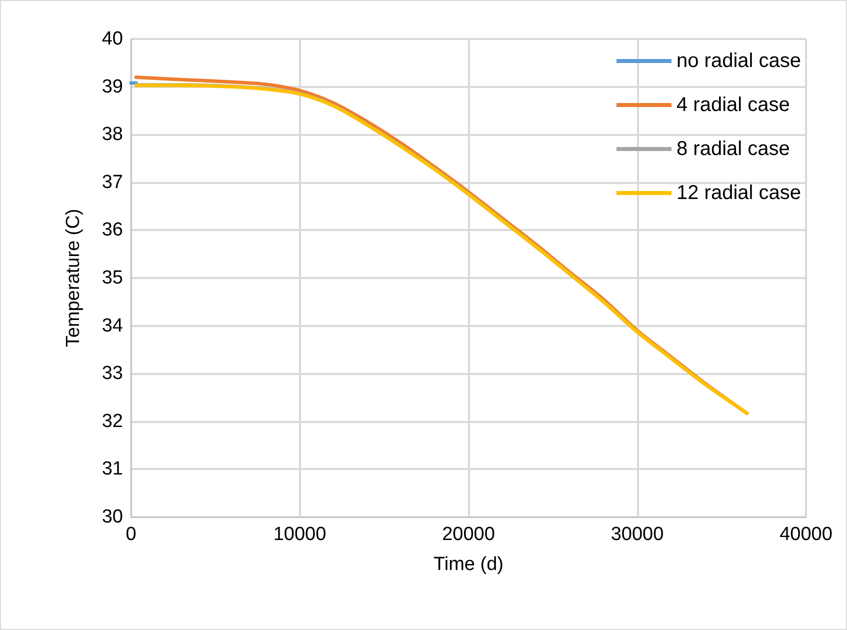  What do you see at coordinates (73, 278) in the screenshot?
I see `y-axis-title: Temperature (C)` at bounding box center [73, 278].